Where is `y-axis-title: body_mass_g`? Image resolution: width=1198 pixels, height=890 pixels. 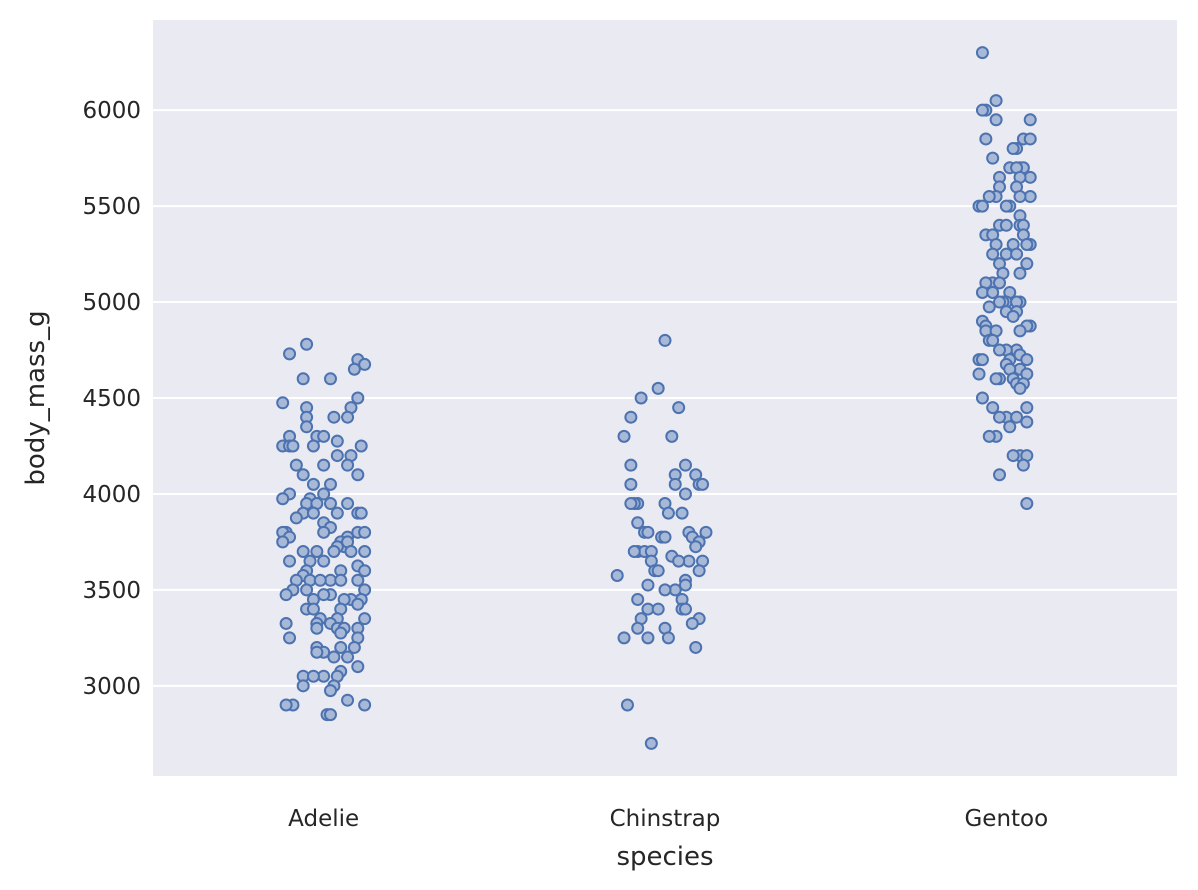
y-axis-title: body_mass_g is located at coordinates (36, 397).